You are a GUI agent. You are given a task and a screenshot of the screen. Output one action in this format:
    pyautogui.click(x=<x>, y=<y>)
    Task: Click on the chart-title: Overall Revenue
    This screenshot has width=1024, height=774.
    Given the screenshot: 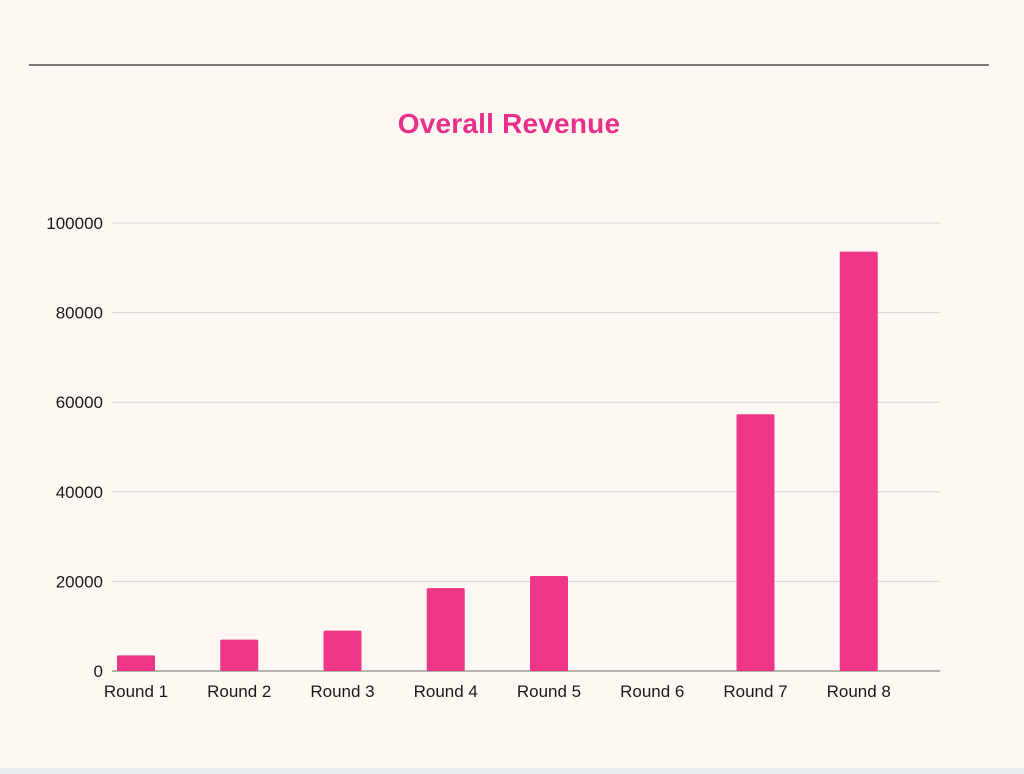 What is the action you would take?
    pyautogui.click(x=509, y=123)
    